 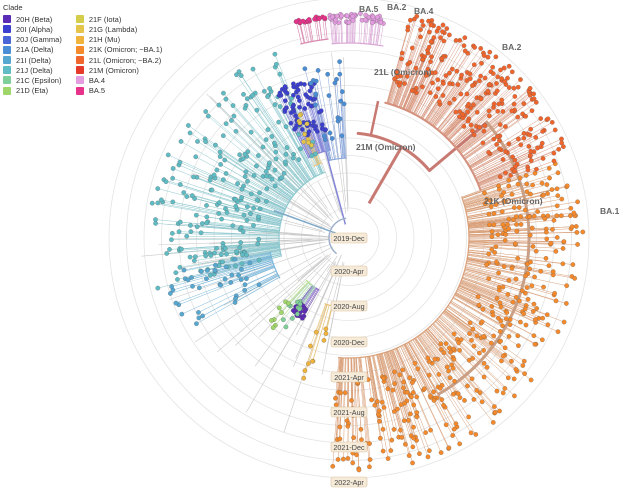 I want to click on legend-item: 21M (Omicron), so click(x=119, y=70).